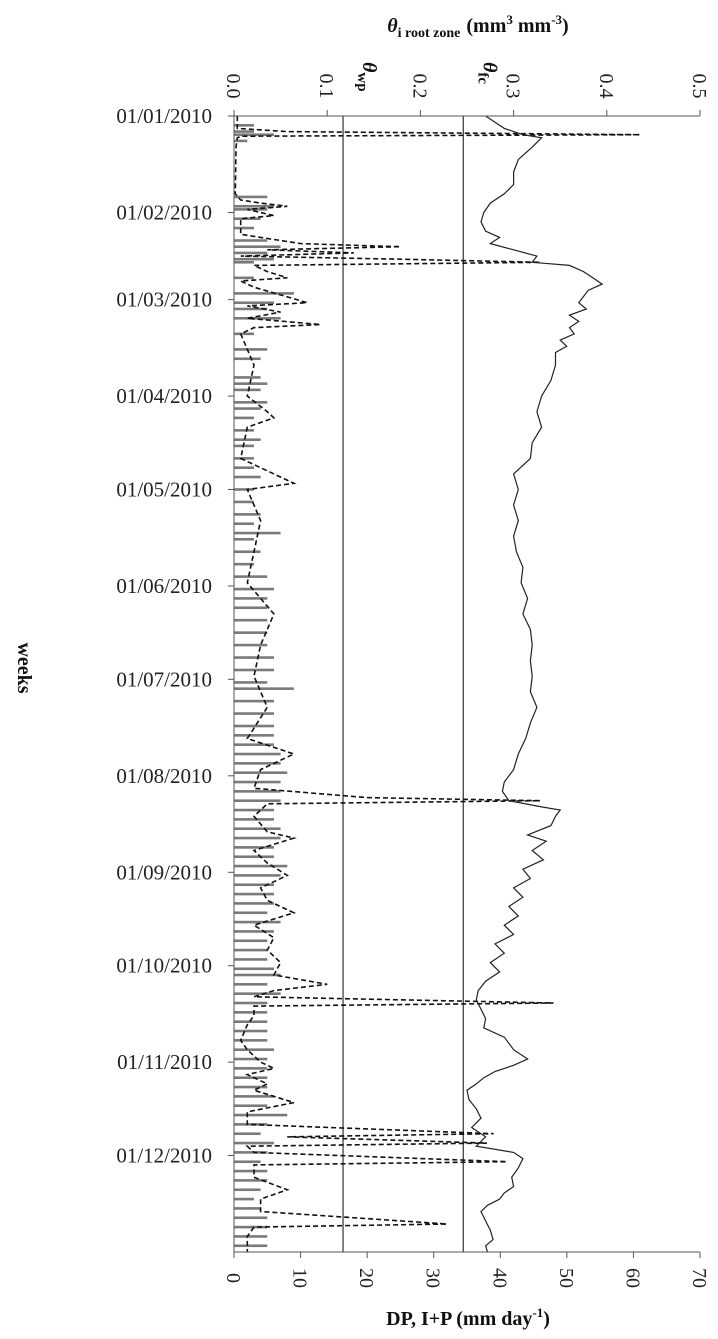 The height and width of the screenshot is (1339, 718). I want to click on bottom-axis-unit-main: DP, I+P (mm day, so click(459, 1319).